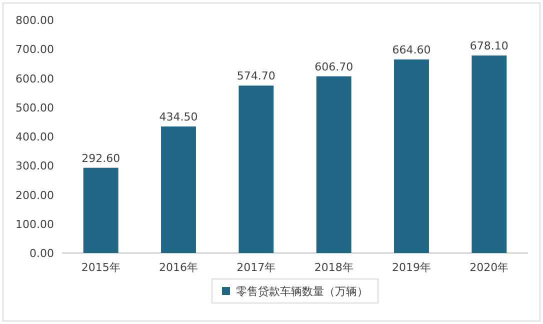 This screenshot has width=543, height=324. Describe the element at coordinates (35, 20) in the screenshot. I see `y-tick-label: 800.00` at that location.